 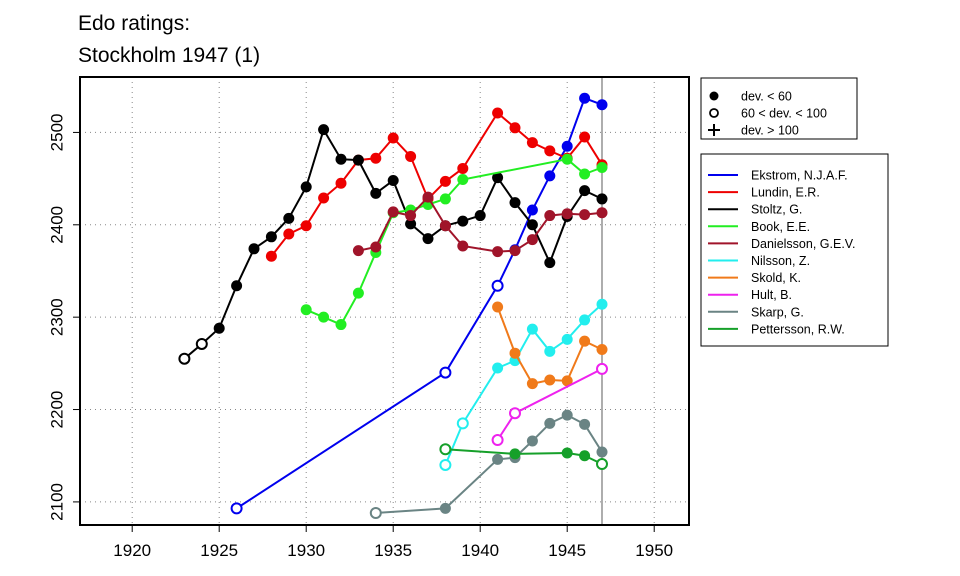 I want to click on x-tick-label: 1950, so click(x=654, y=550).